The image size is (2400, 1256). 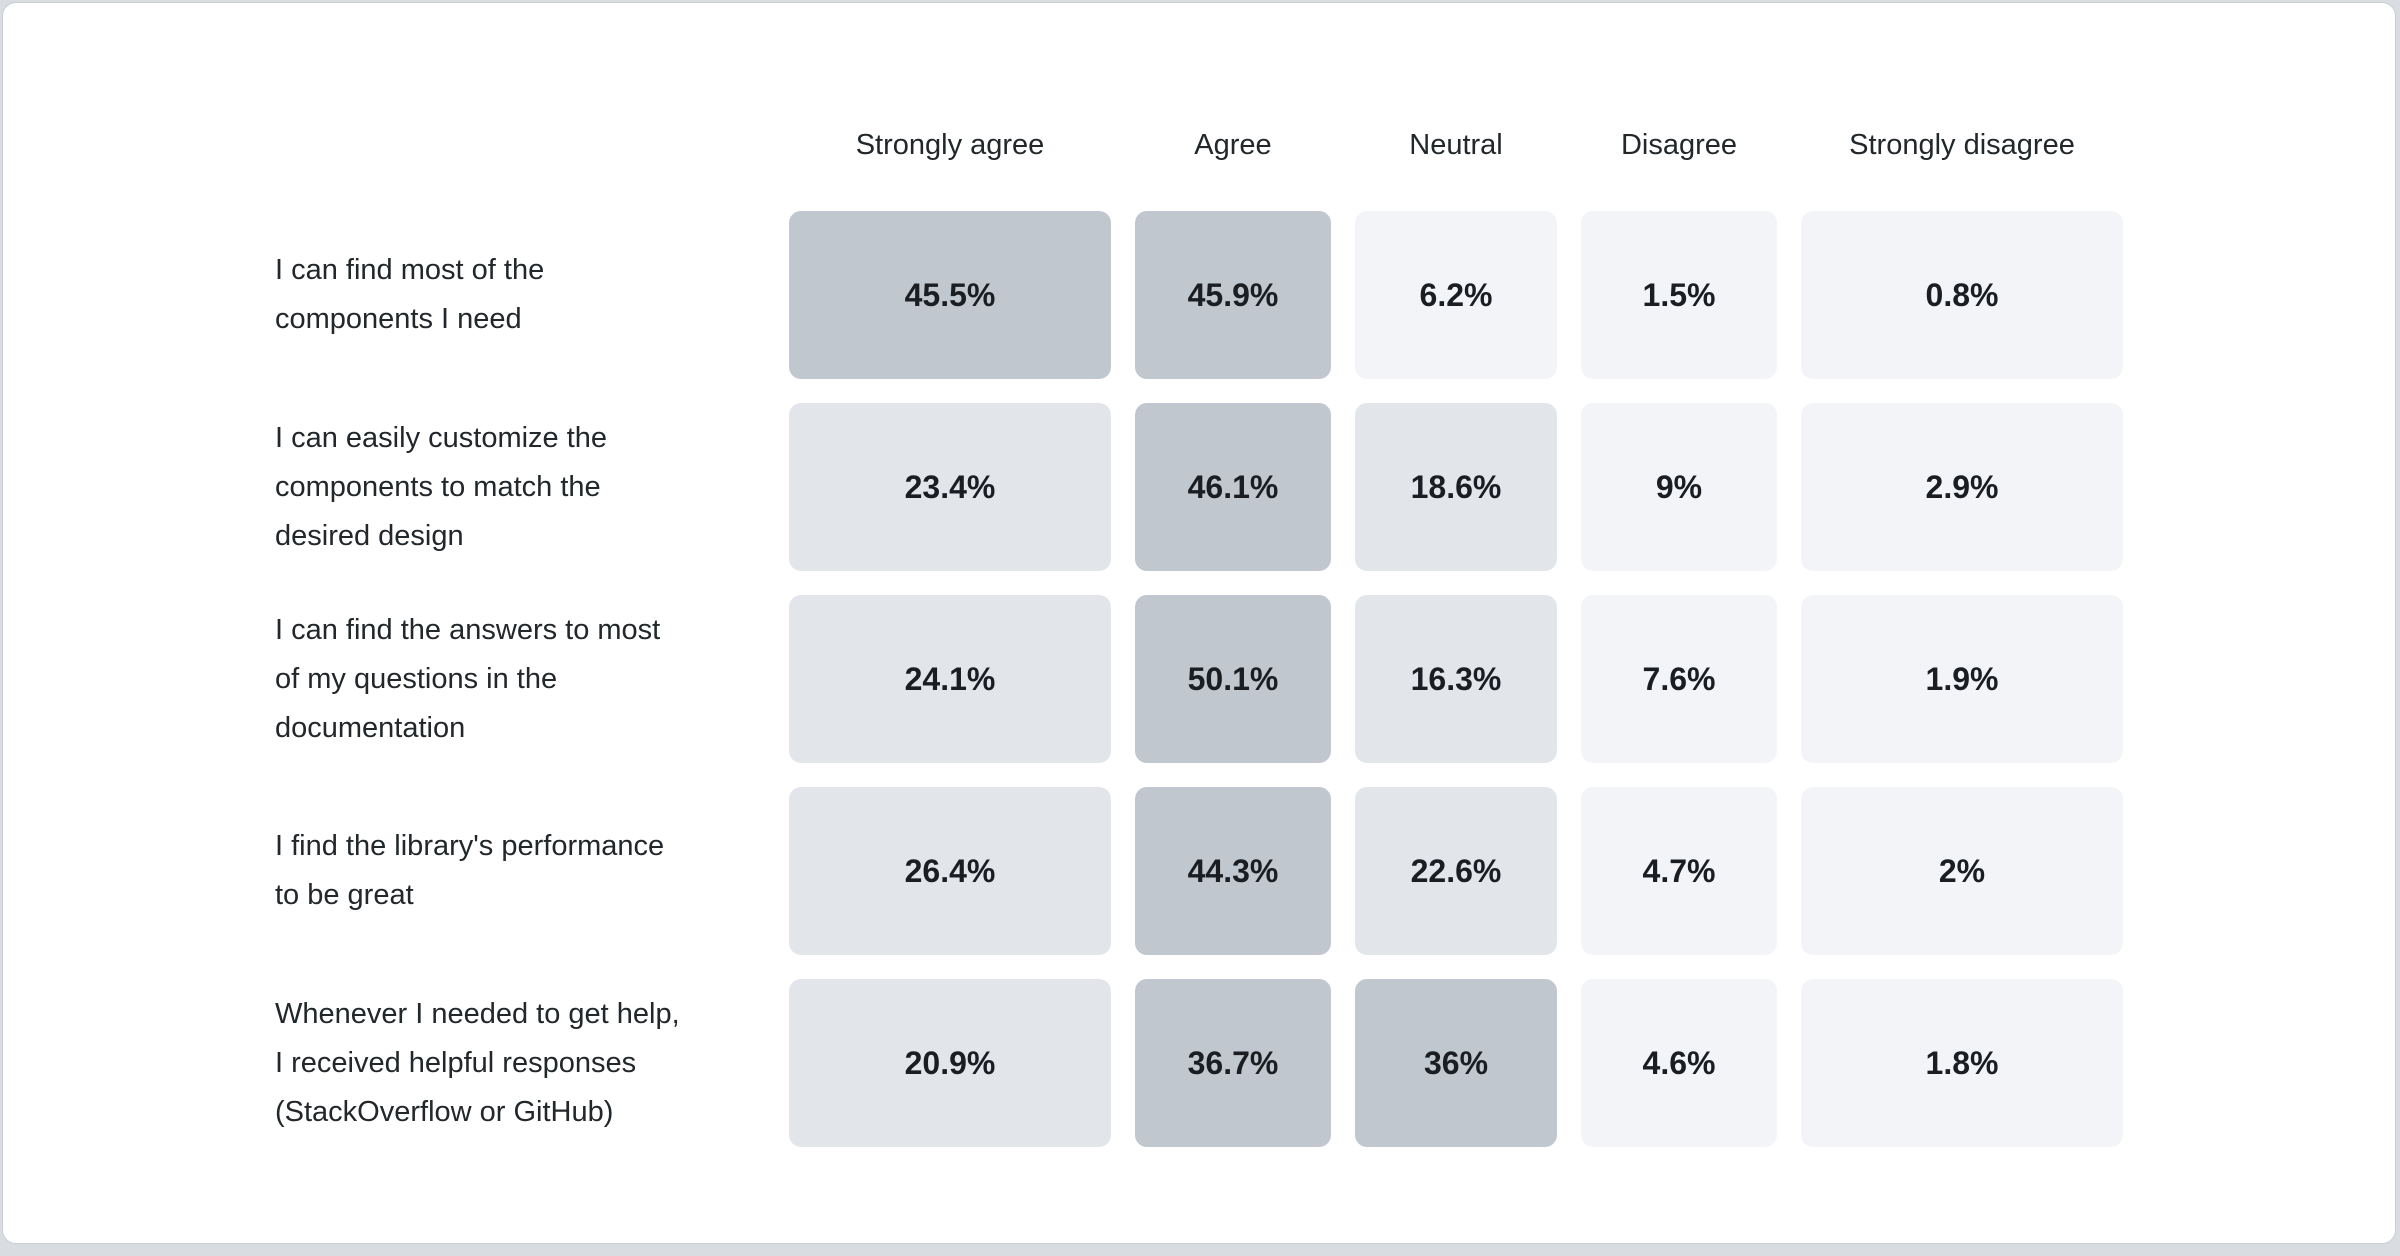 What do you see at coordinates (1233, 295) in the screenshot?
I see `heatmap-cell: 45.9%` at bounding box center [1233, 295].